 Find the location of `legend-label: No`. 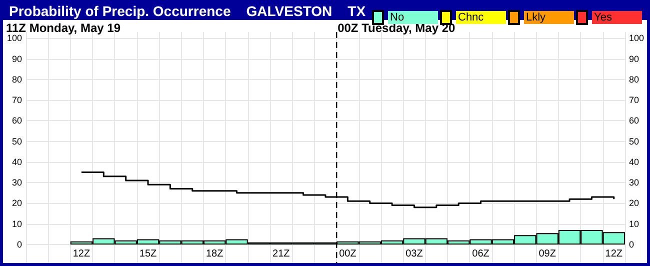

legend-label: No is located at coordinates (397, 18).